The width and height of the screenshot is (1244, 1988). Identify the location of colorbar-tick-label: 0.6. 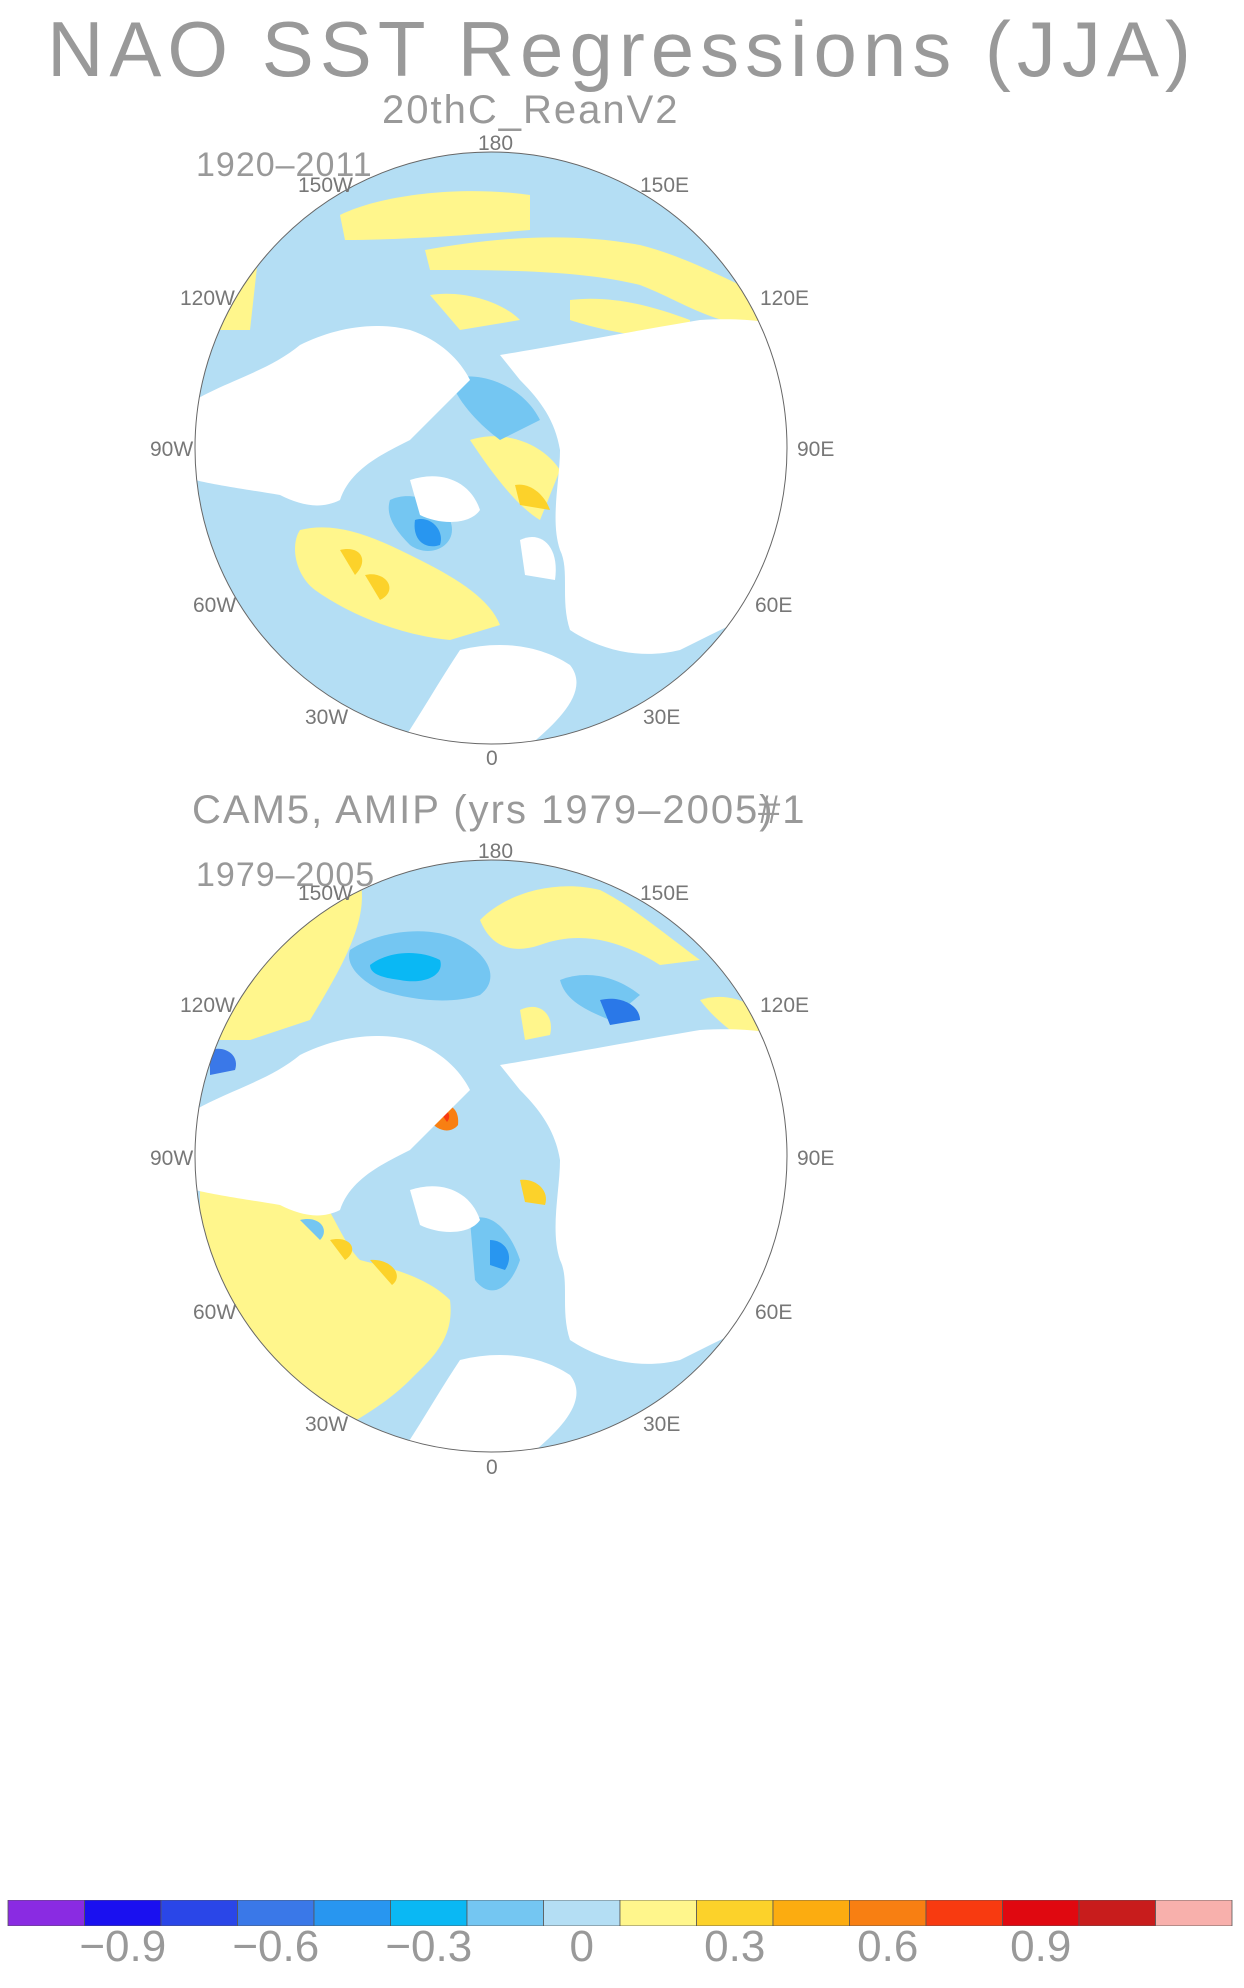
(888, 1946).